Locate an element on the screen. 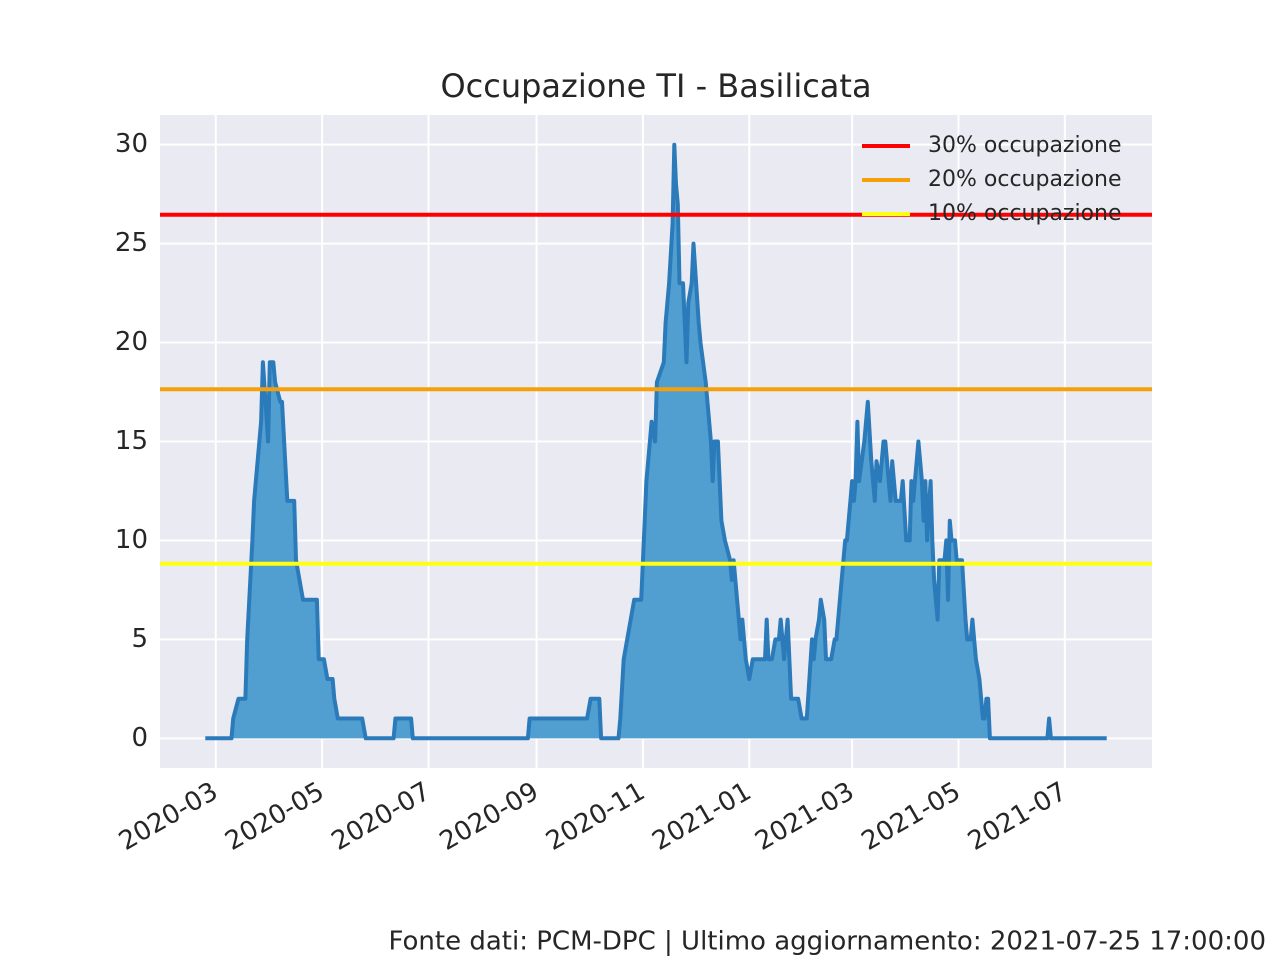 The image size is (1280, 960). legend-label: 30% occupazione is located at coordinates (1025, 145).